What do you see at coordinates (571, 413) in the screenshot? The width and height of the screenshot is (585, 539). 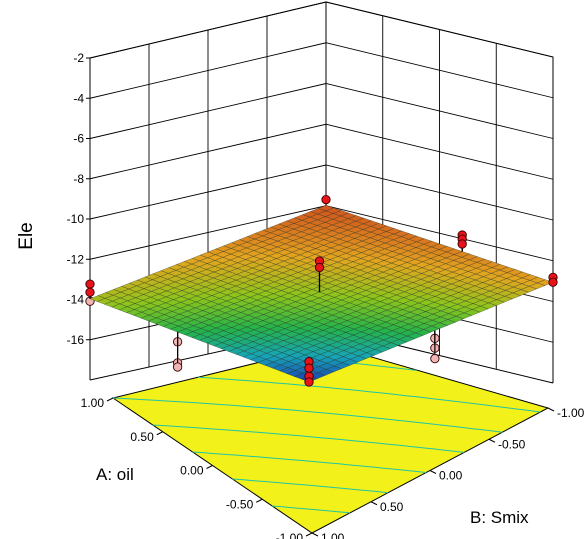 I see `y-tick-label: -1.00` at bounding box center [571, 413].